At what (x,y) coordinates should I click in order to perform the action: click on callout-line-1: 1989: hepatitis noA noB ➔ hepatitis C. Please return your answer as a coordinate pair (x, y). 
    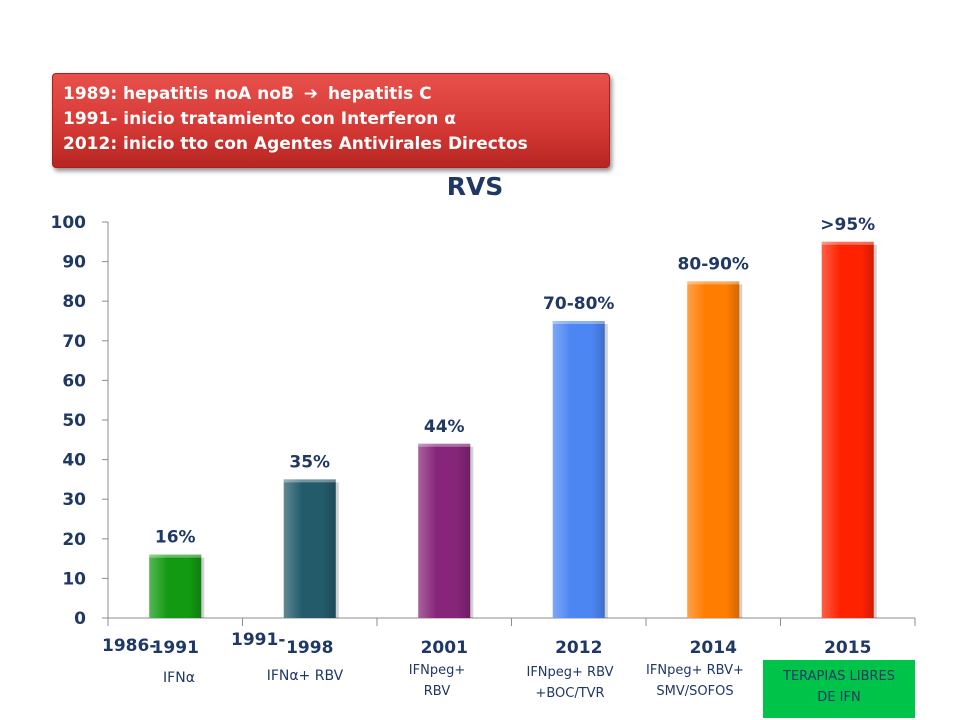
    Looking at the image, I should click on (336, 94).